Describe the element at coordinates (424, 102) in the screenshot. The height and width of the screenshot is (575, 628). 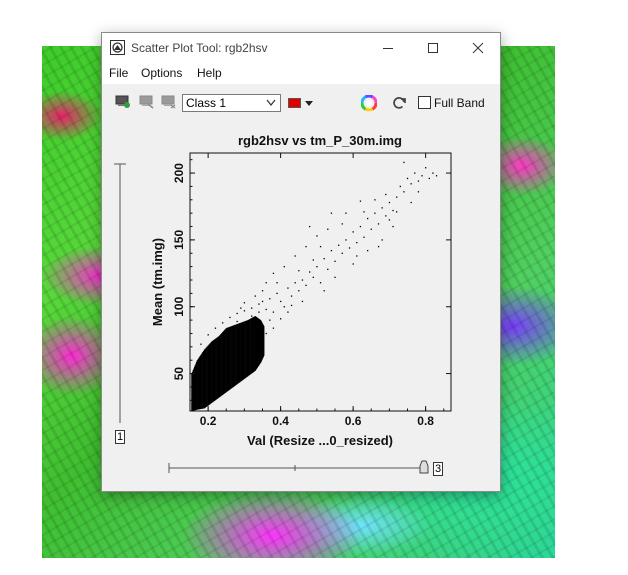
I see `full-band-checkbox` at that location.